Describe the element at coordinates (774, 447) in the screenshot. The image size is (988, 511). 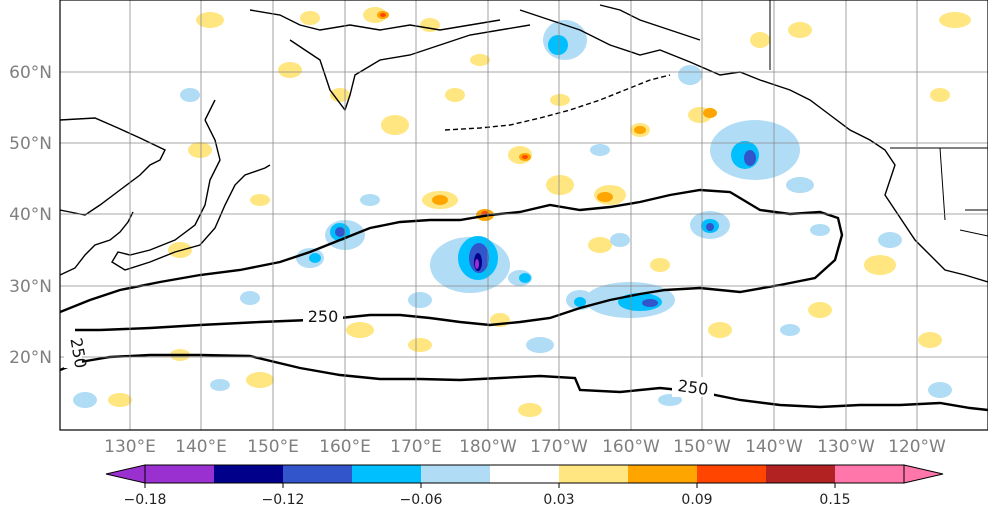
I see `lon-tick-label: 140°W` at that location.